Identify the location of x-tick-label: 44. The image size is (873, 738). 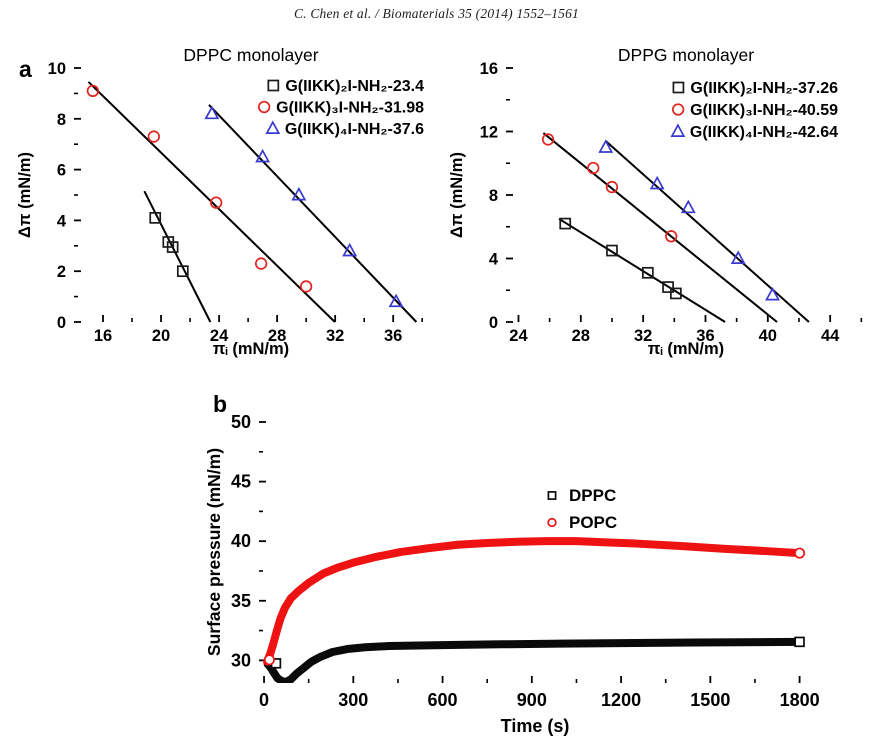
(830, 336).